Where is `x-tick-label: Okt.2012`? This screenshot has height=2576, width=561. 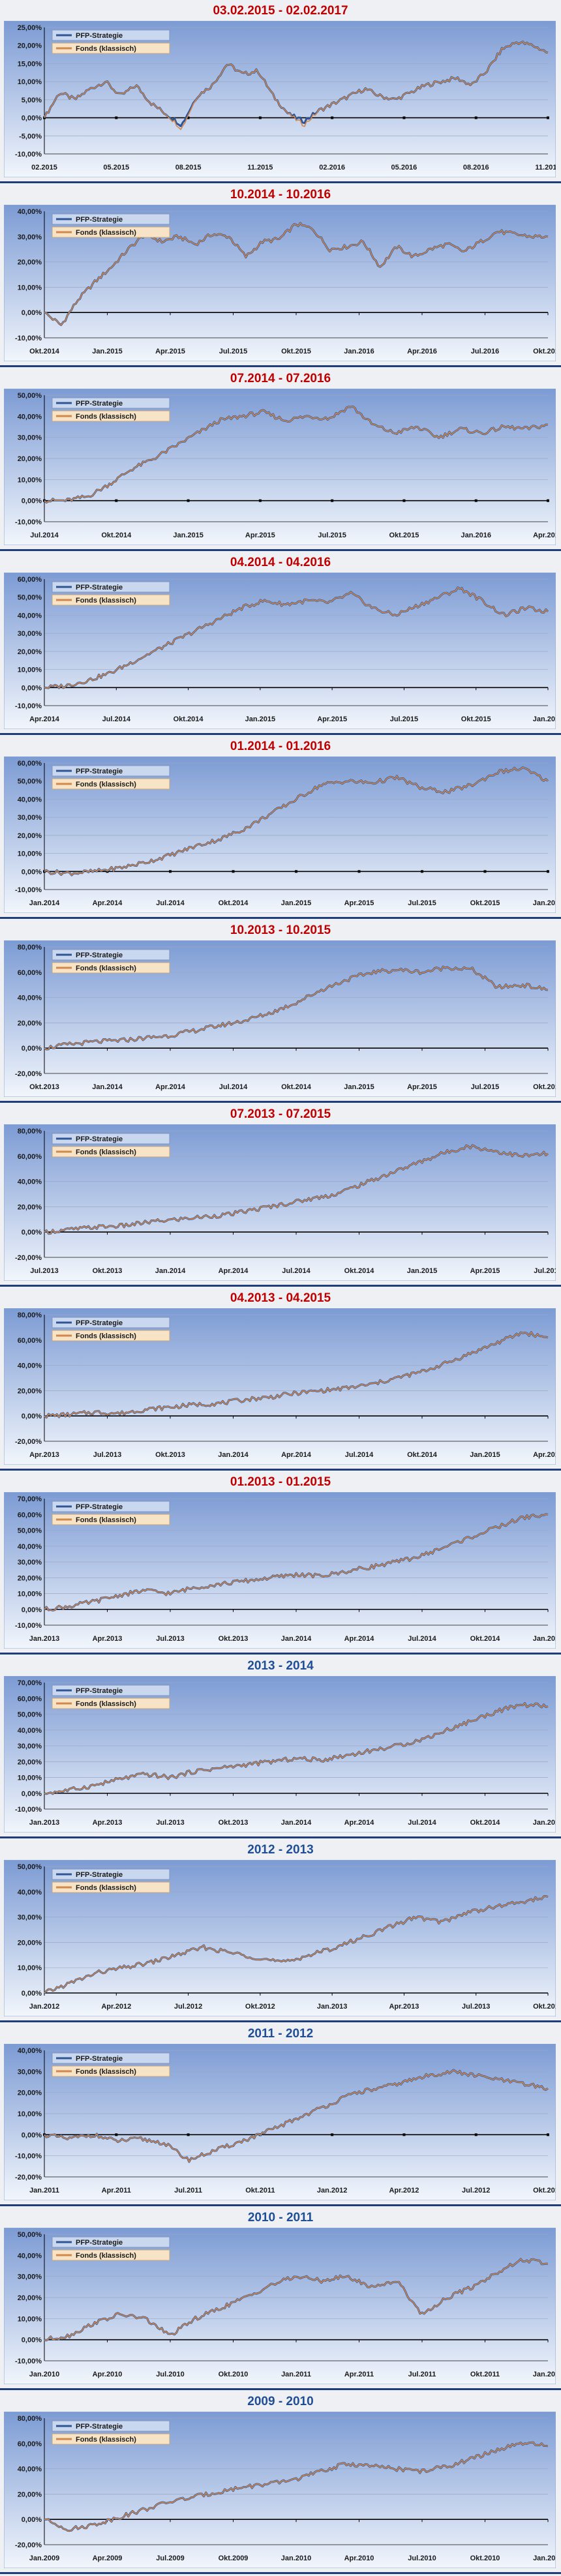
x-tick-label: Okt.2012 is located at coordinates (260, 2007).